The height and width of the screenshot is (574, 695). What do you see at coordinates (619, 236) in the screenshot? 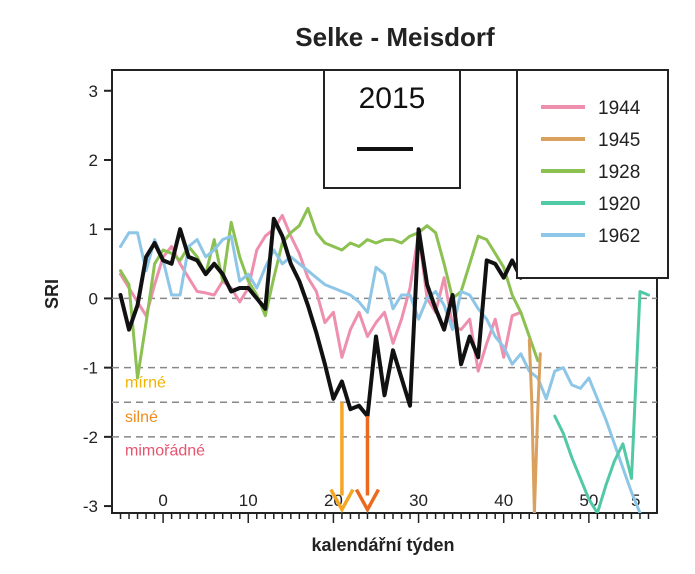
I see `legend-label-1962: 1962` at bounding box center [619, 236].